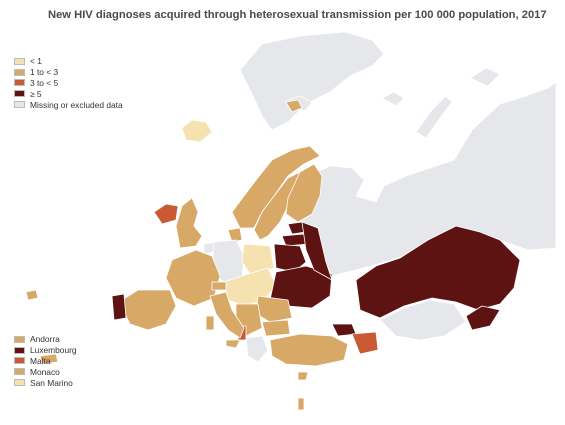 The height and width of the screenshot is (425, 565). Describe the element at coordinates (227, 315) in the screenshot. I see `region-italy` at that location.